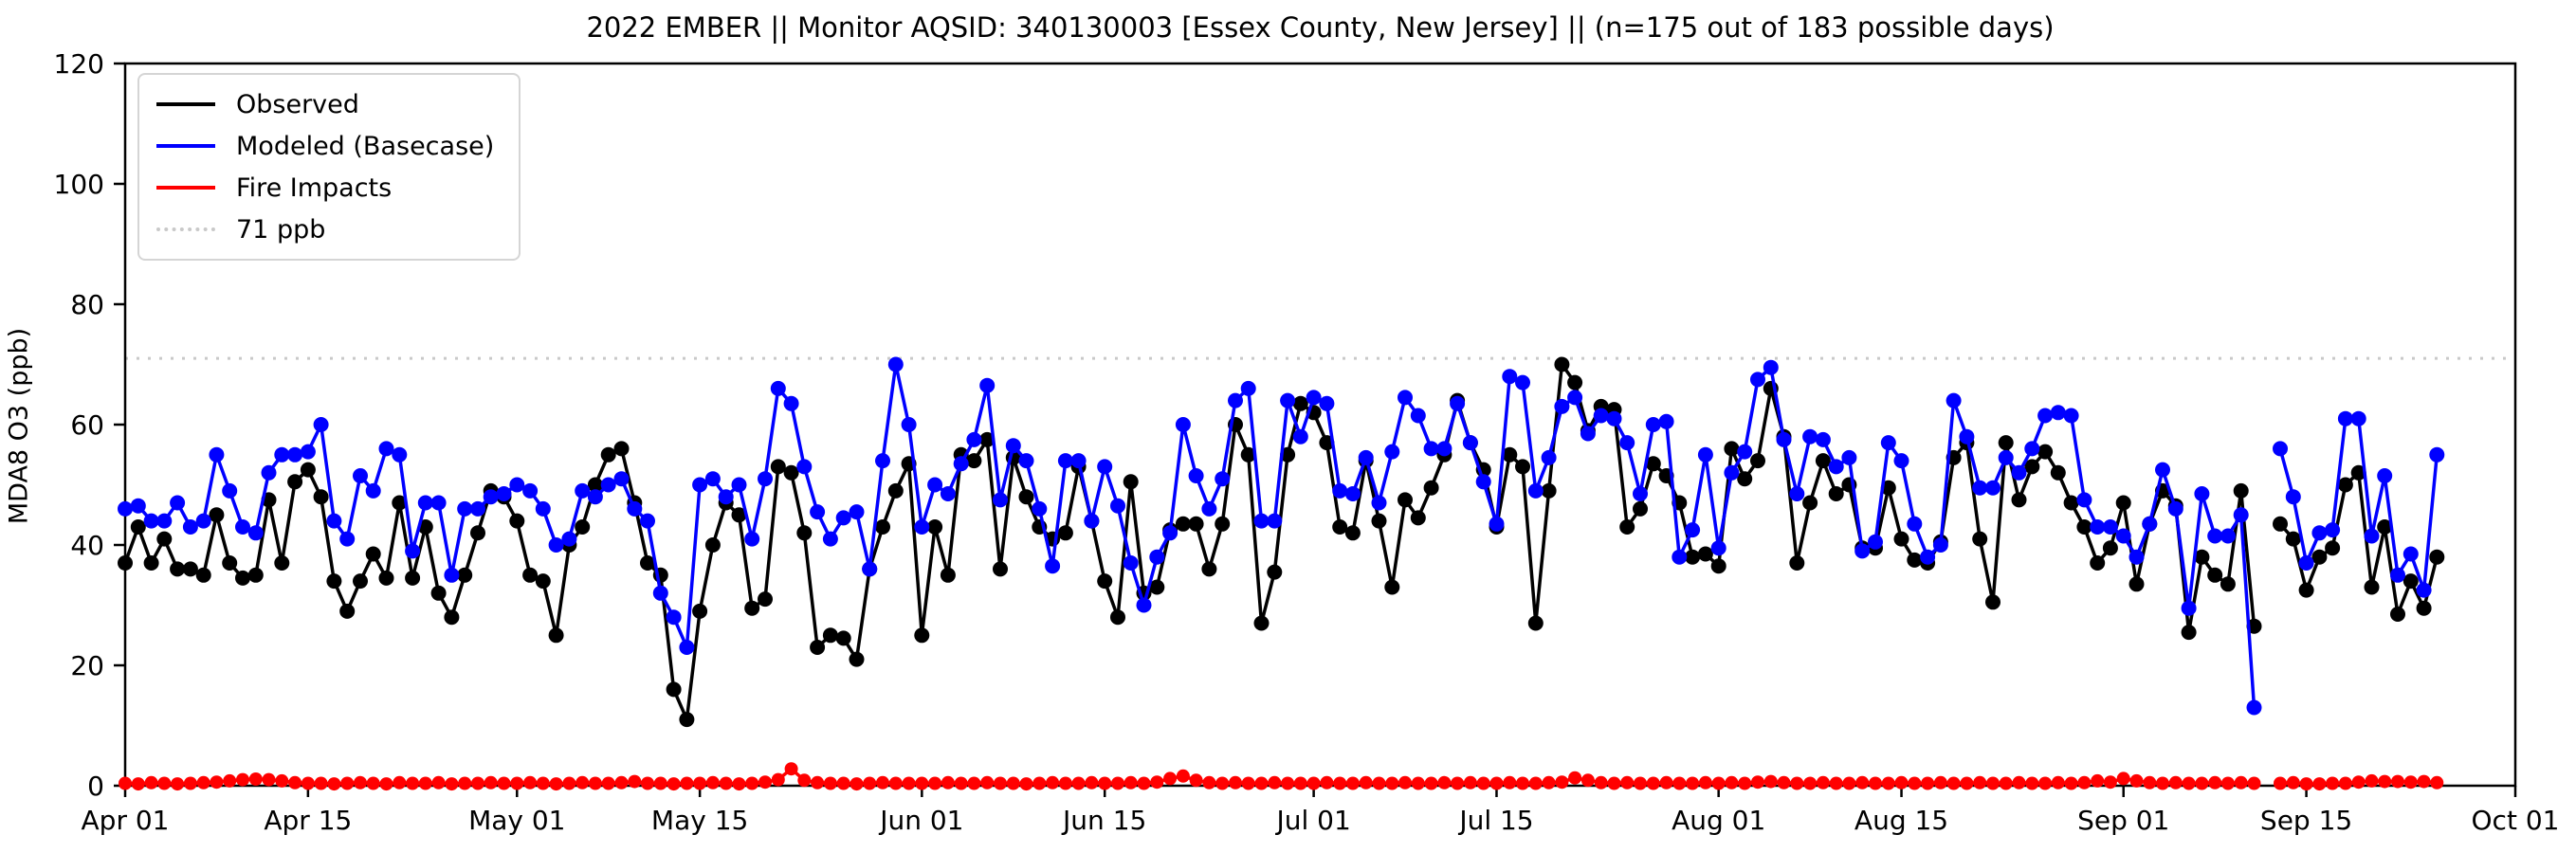 This screenshot has width=2576, height=853. I want to click on legend-row-observed: Observed, so click(325, 104).